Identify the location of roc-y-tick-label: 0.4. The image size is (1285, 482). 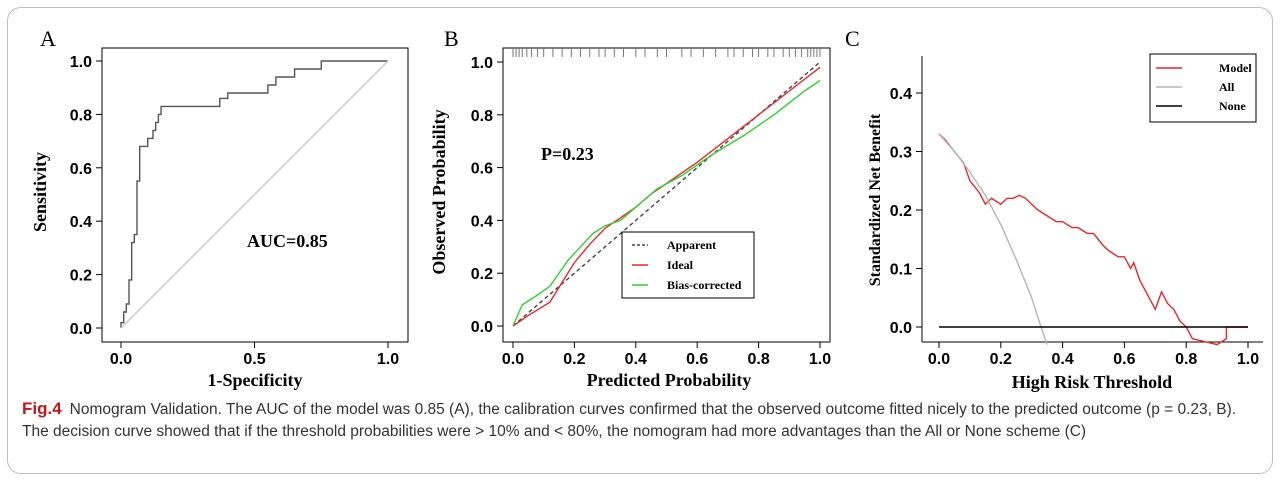
(81, 222).